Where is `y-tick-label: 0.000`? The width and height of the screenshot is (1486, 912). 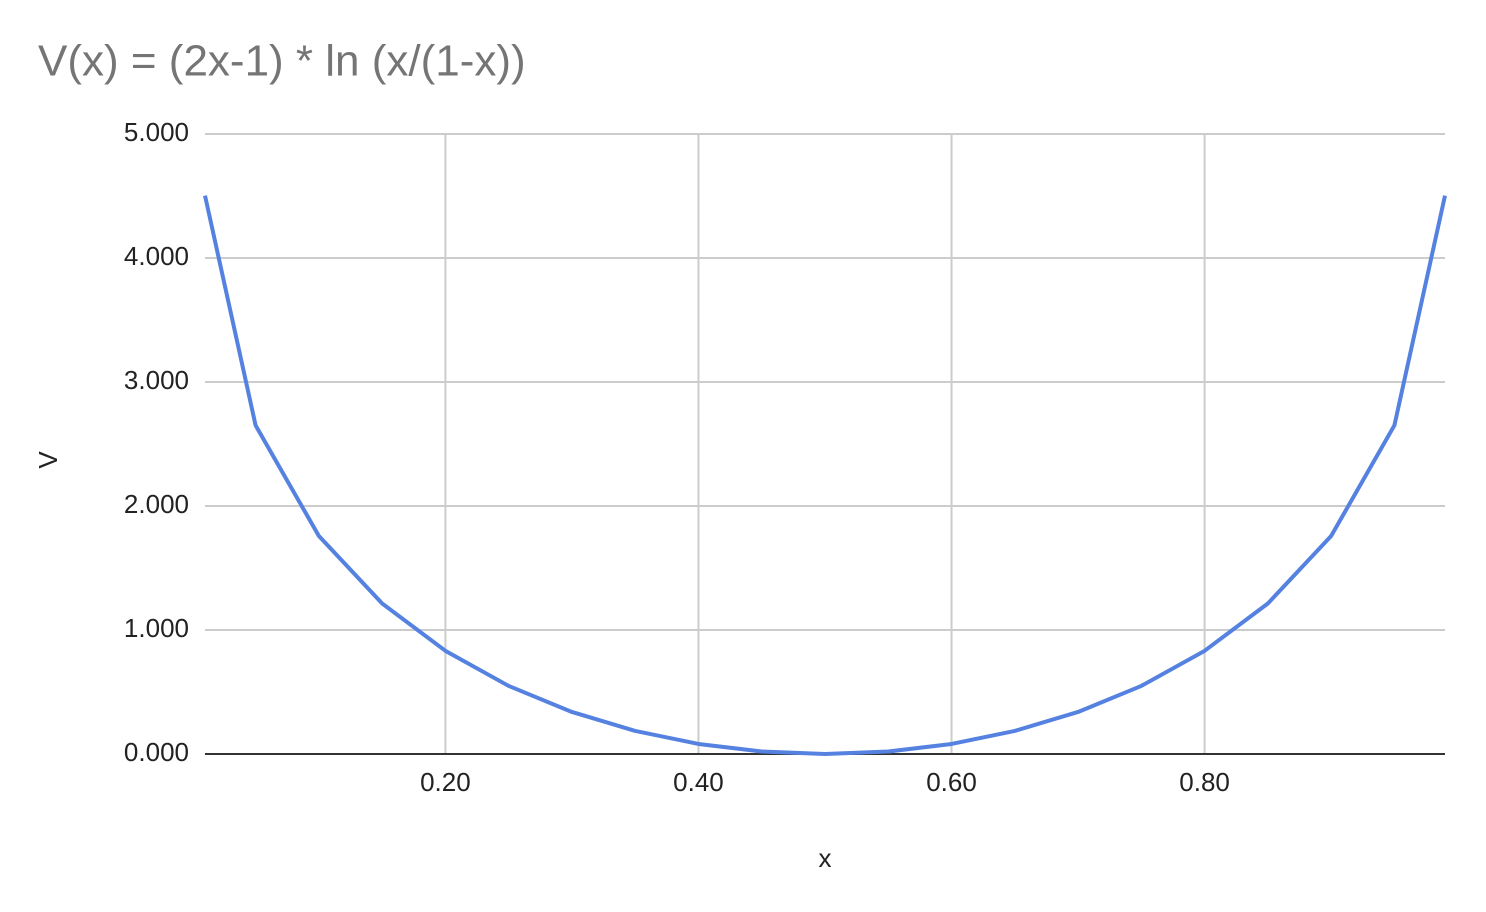
y-tick-label: 0.000 is located at coordinates (156, 752).